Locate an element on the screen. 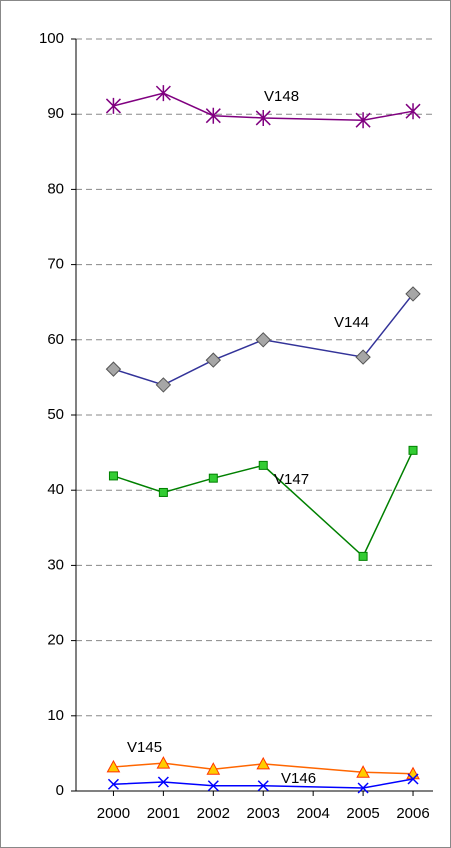  y-tick-label: 70 is located at coordinates (55, 264).